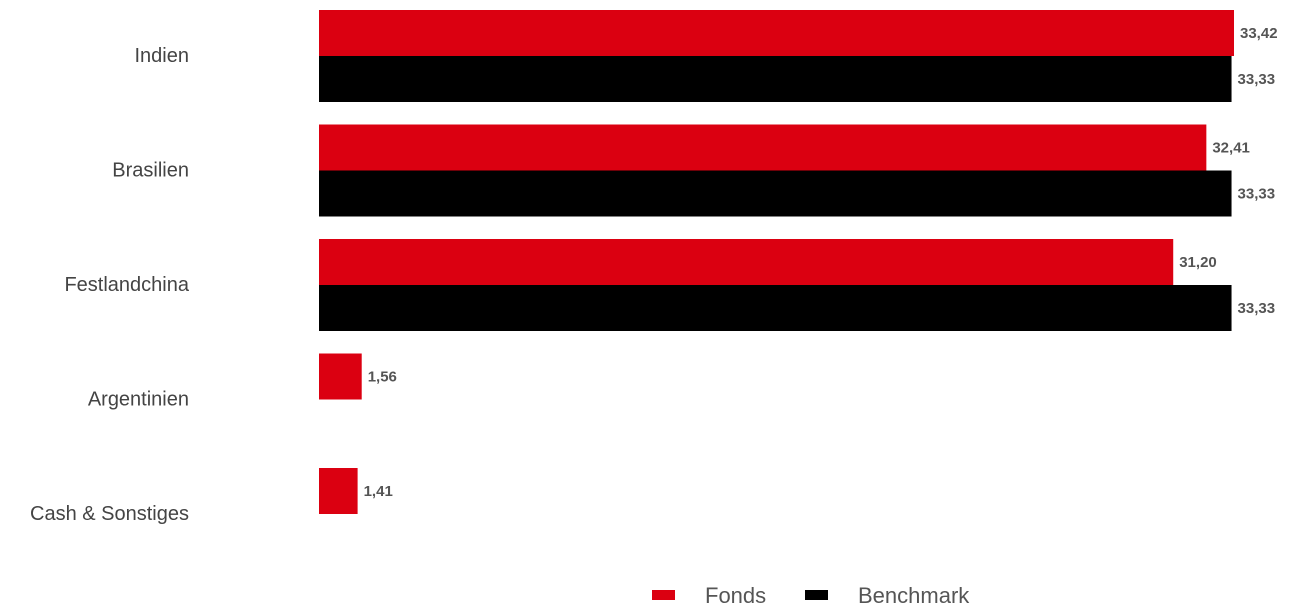  I want to click on legend-label-benchmark: Benchmark, so click(914, 595).